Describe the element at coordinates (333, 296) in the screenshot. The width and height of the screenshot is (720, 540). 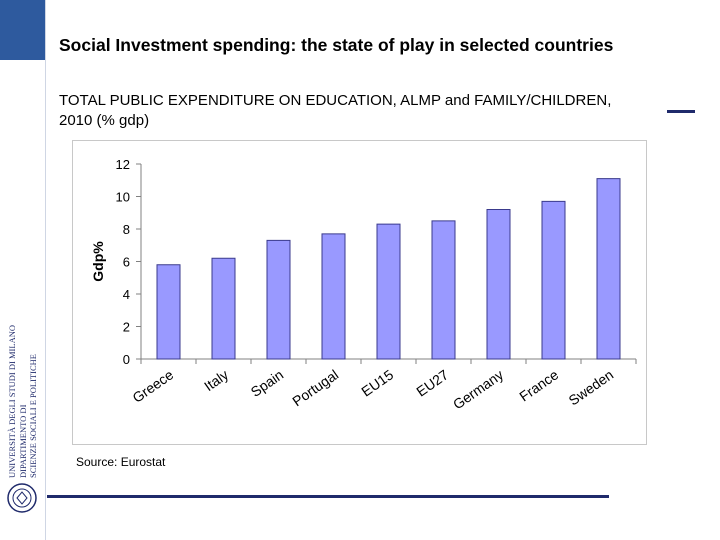
I see `bar-portugal` at that location.